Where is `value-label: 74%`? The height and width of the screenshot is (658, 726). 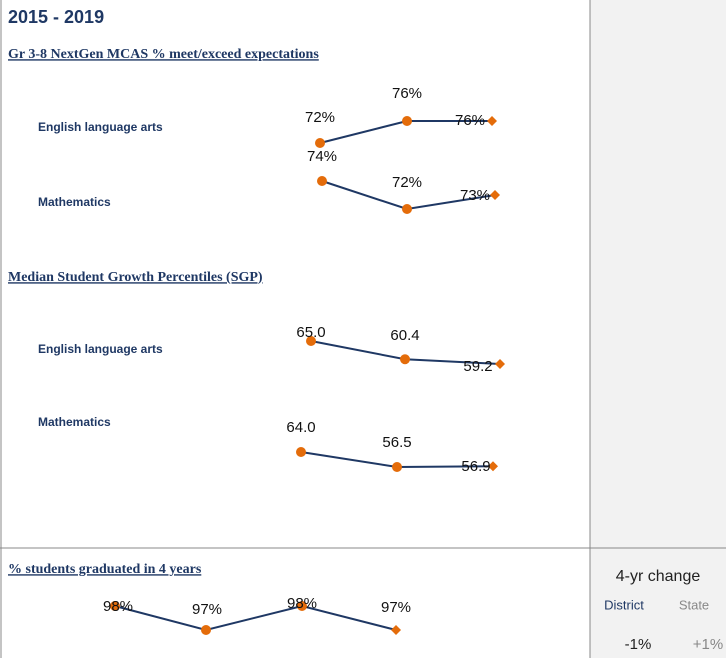
value-label: 74% is located at coordinates (322, 156).